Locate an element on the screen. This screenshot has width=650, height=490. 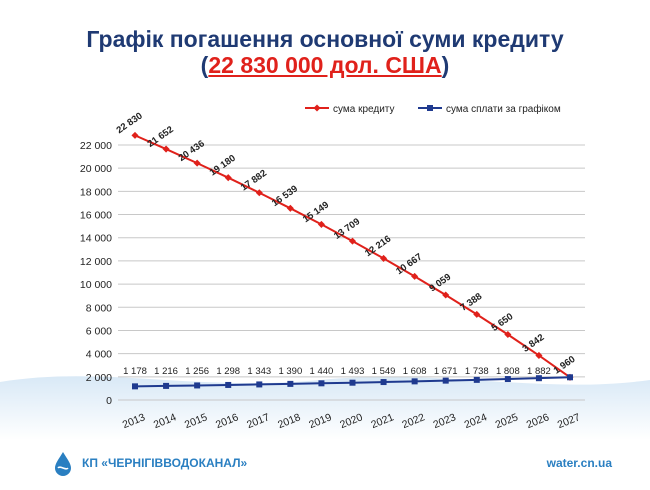
water-drop-logo-icon is located at coordinates (63, 464).